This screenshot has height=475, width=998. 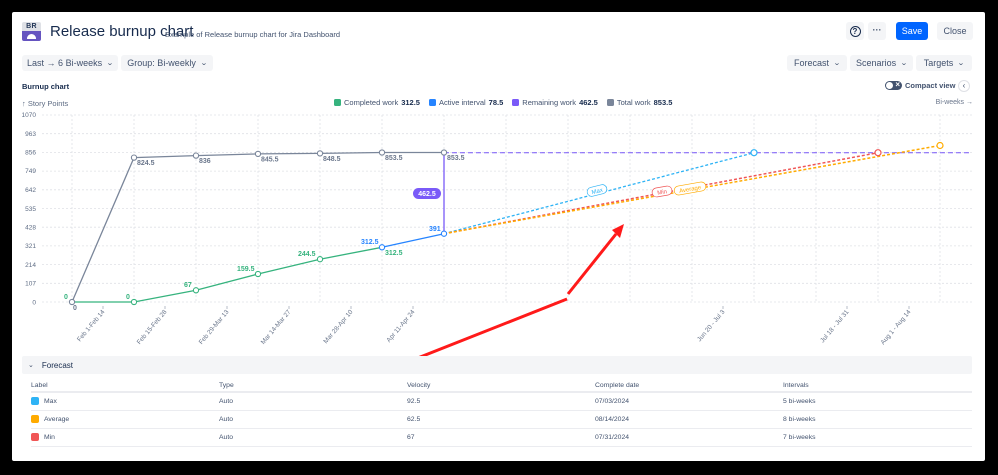 I want to click on compact-view-toggle: Compact view, so click(x=920, y=85).